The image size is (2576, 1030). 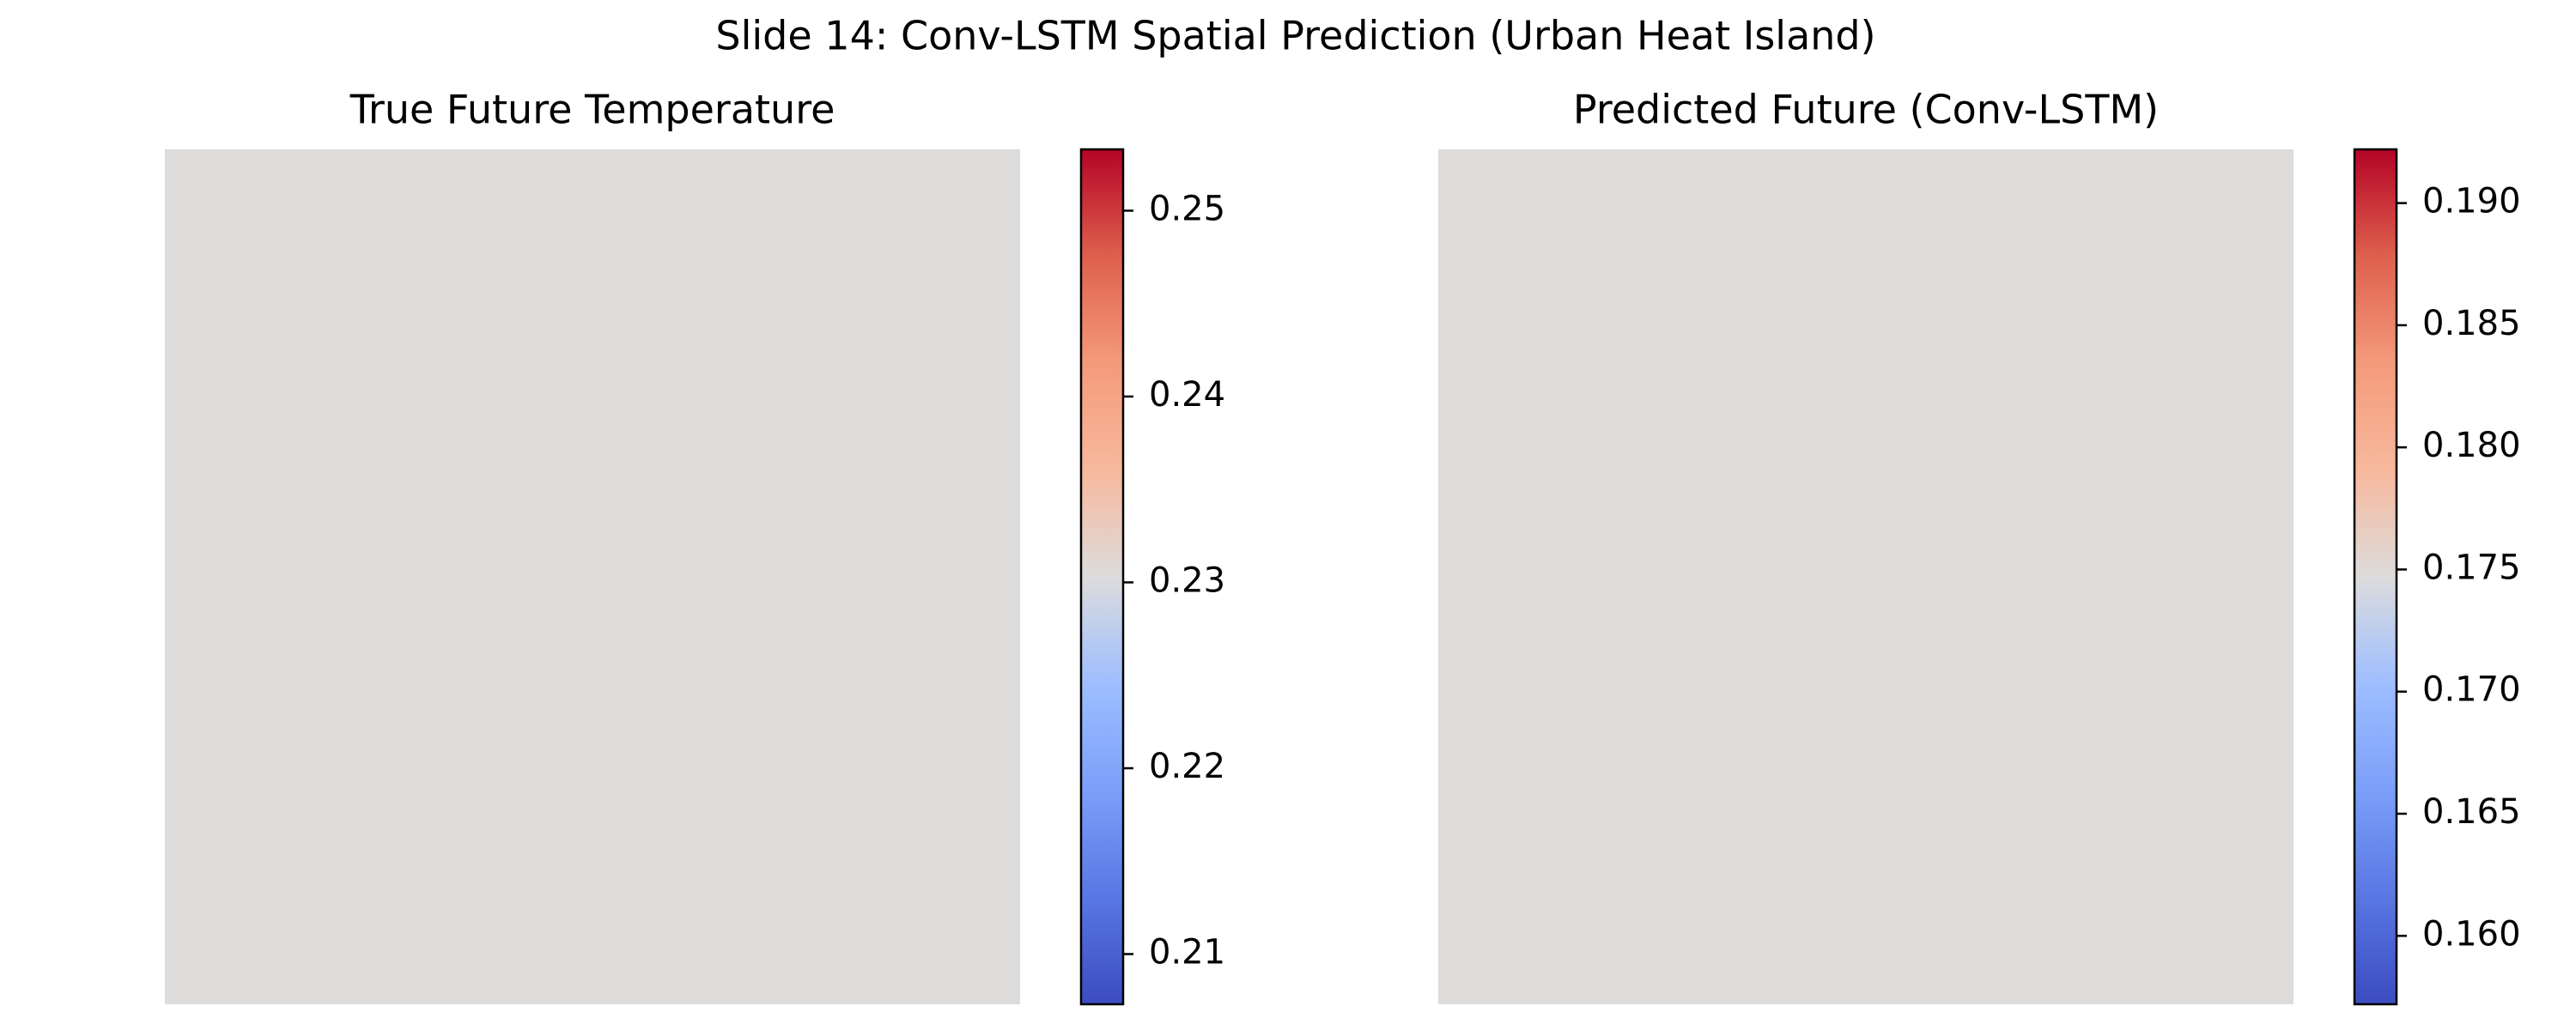 I want to click on colorbar: 0.160 0.165 0.170 0.175 0.180 0.185 0.190, so click(x=2437, y=577).